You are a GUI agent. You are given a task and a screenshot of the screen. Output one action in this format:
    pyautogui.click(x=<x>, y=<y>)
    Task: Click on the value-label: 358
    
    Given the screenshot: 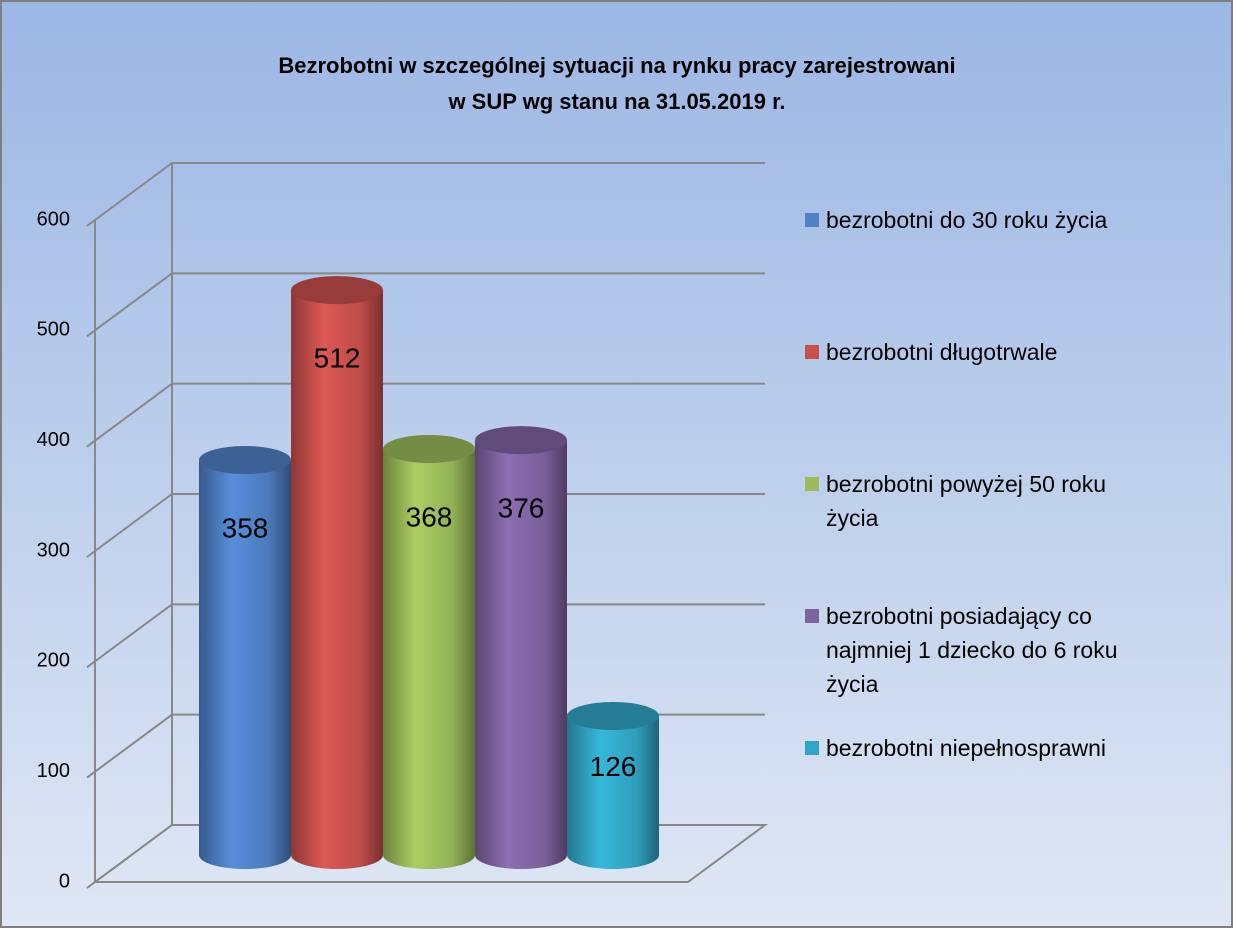 What is the action you would take?
    pyautogui.click(x=245, y=527)
    